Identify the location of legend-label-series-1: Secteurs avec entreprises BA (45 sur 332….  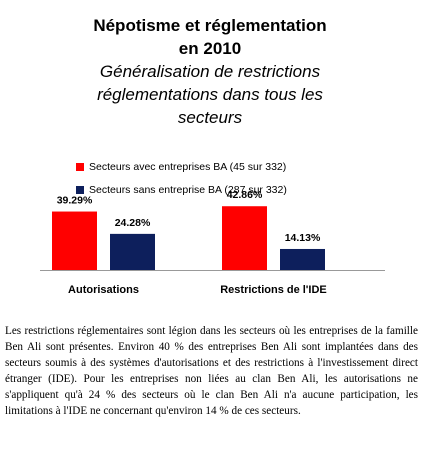
(188, 167).